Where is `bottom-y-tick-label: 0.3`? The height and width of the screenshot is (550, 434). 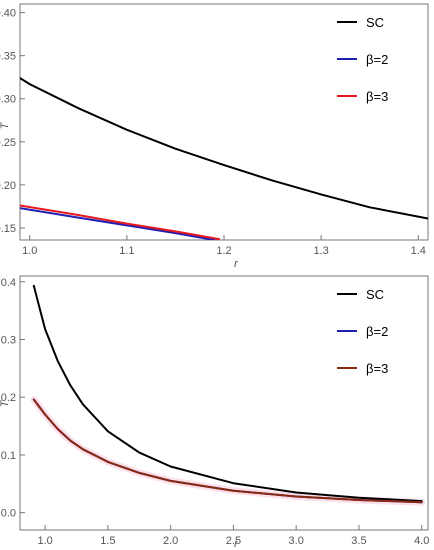
bottom-y-tick-label: 0.3 is located at coordinates (8, 341).